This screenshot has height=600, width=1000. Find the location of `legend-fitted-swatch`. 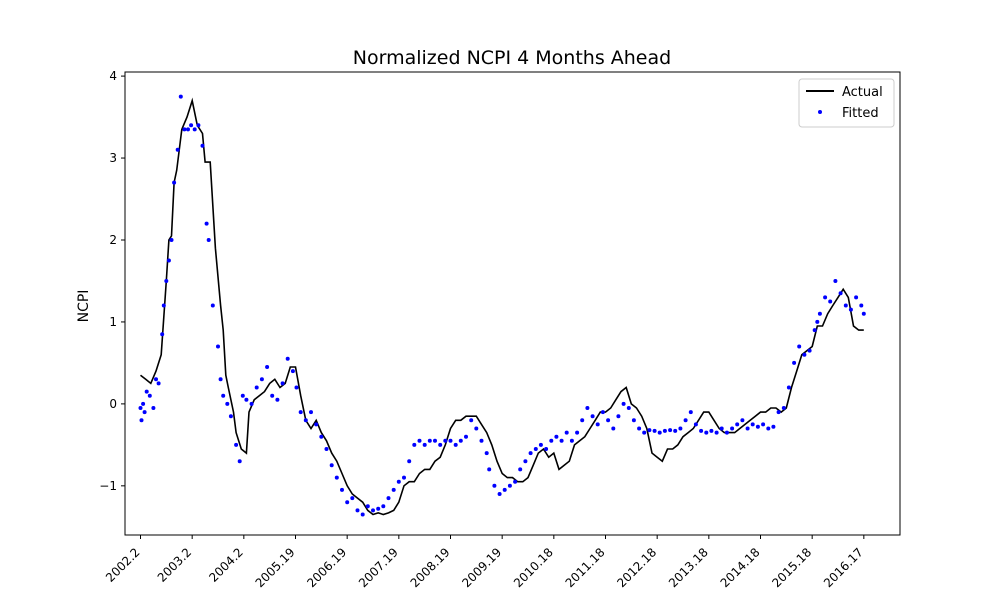

legend-fitted-swatch is located at coordinates (820, 112).